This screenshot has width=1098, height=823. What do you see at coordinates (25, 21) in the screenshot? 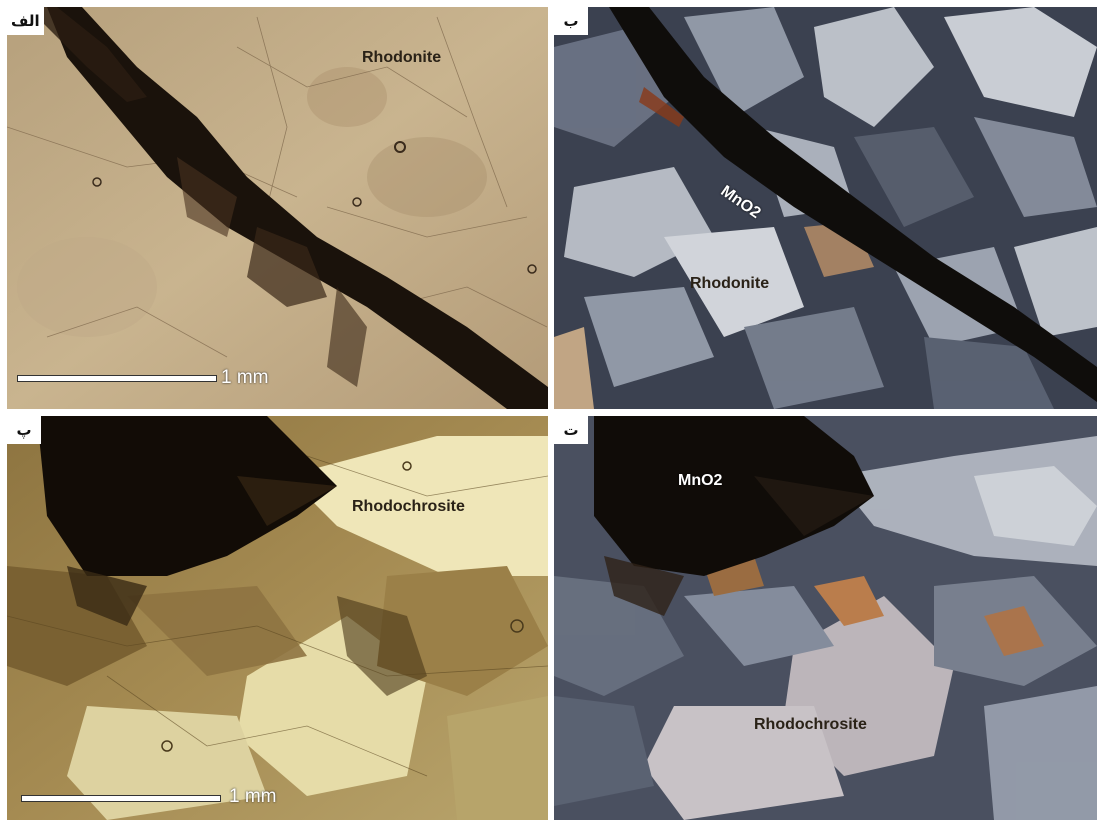
I see `panel-tag: الف` at bounding box center [25, 21].